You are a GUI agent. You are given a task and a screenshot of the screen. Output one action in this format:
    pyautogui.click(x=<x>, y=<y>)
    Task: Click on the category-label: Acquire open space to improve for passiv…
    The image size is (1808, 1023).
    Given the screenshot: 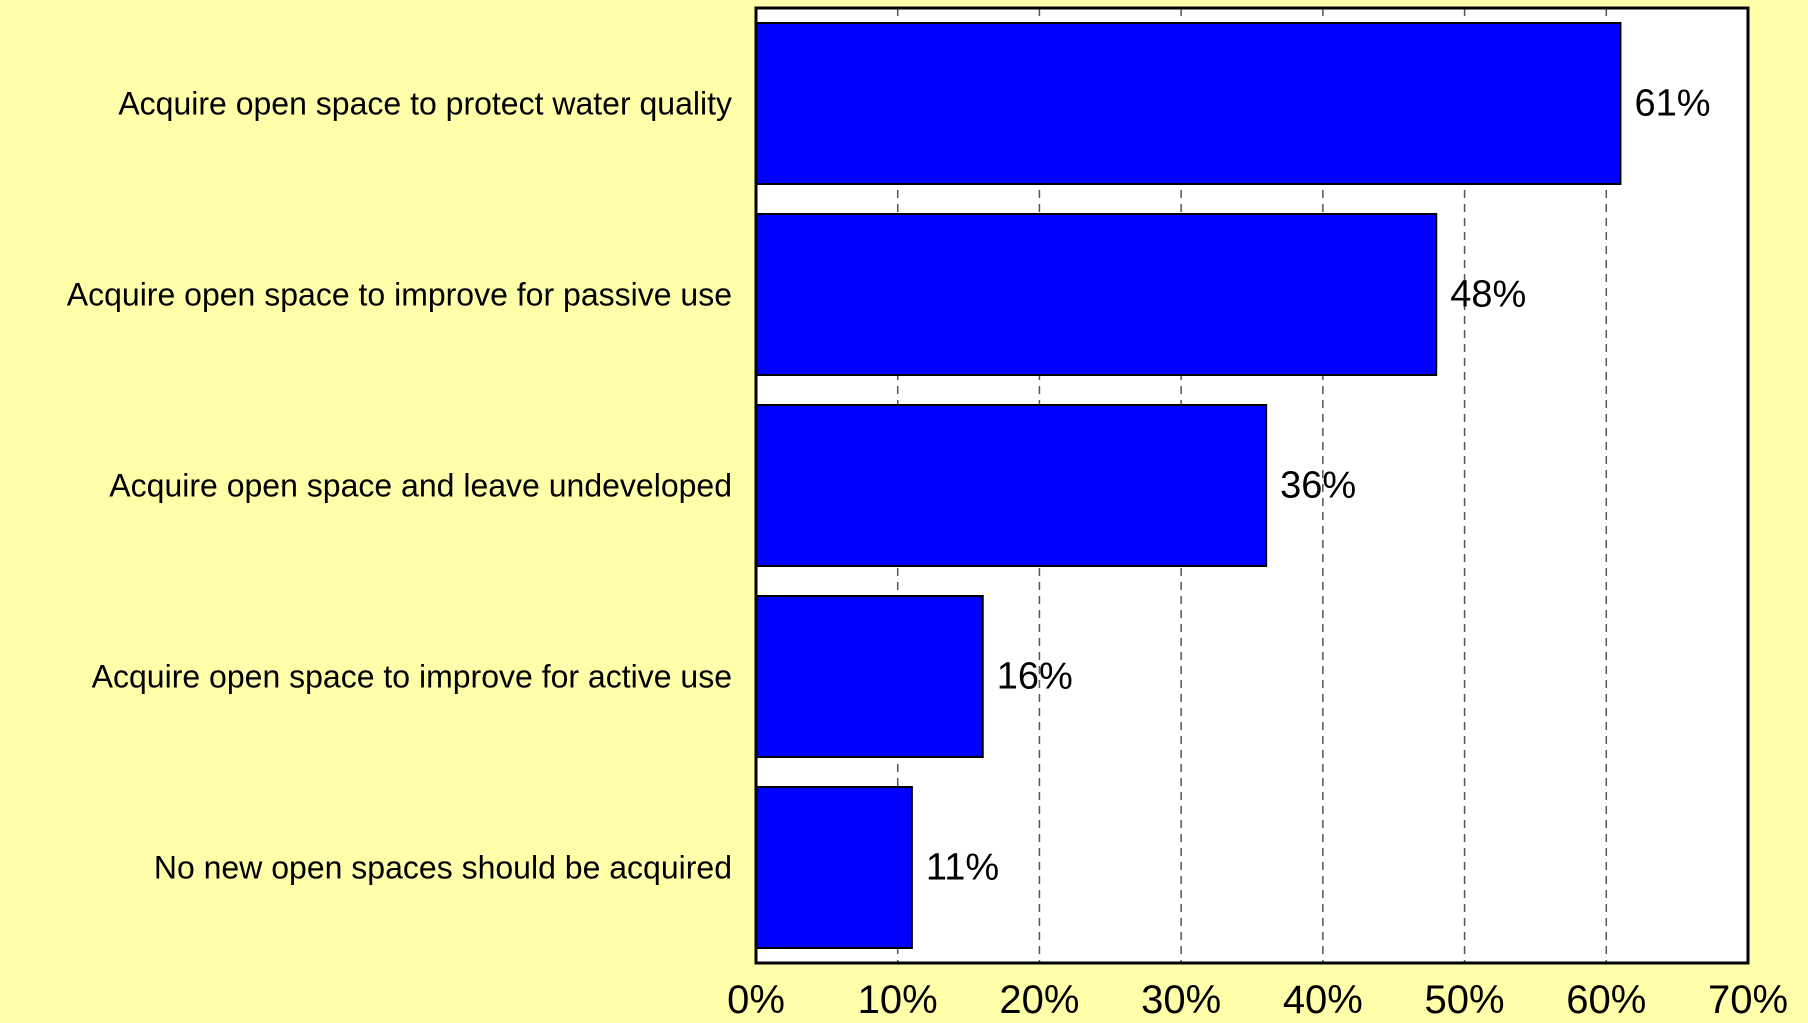 What is the action you would take?
    pyautogui.click(x=399, y=295)
    